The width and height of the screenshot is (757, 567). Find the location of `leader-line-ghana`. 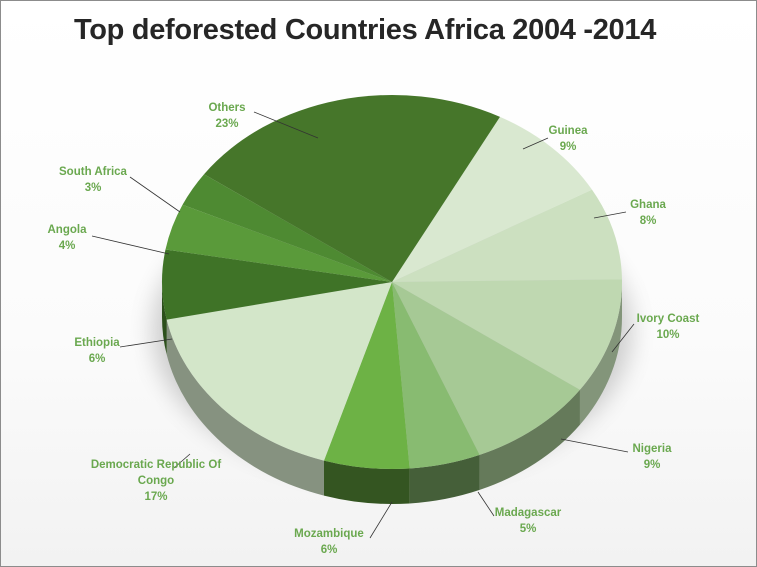

leader-line-ghana is located at coordinates (610, 215).